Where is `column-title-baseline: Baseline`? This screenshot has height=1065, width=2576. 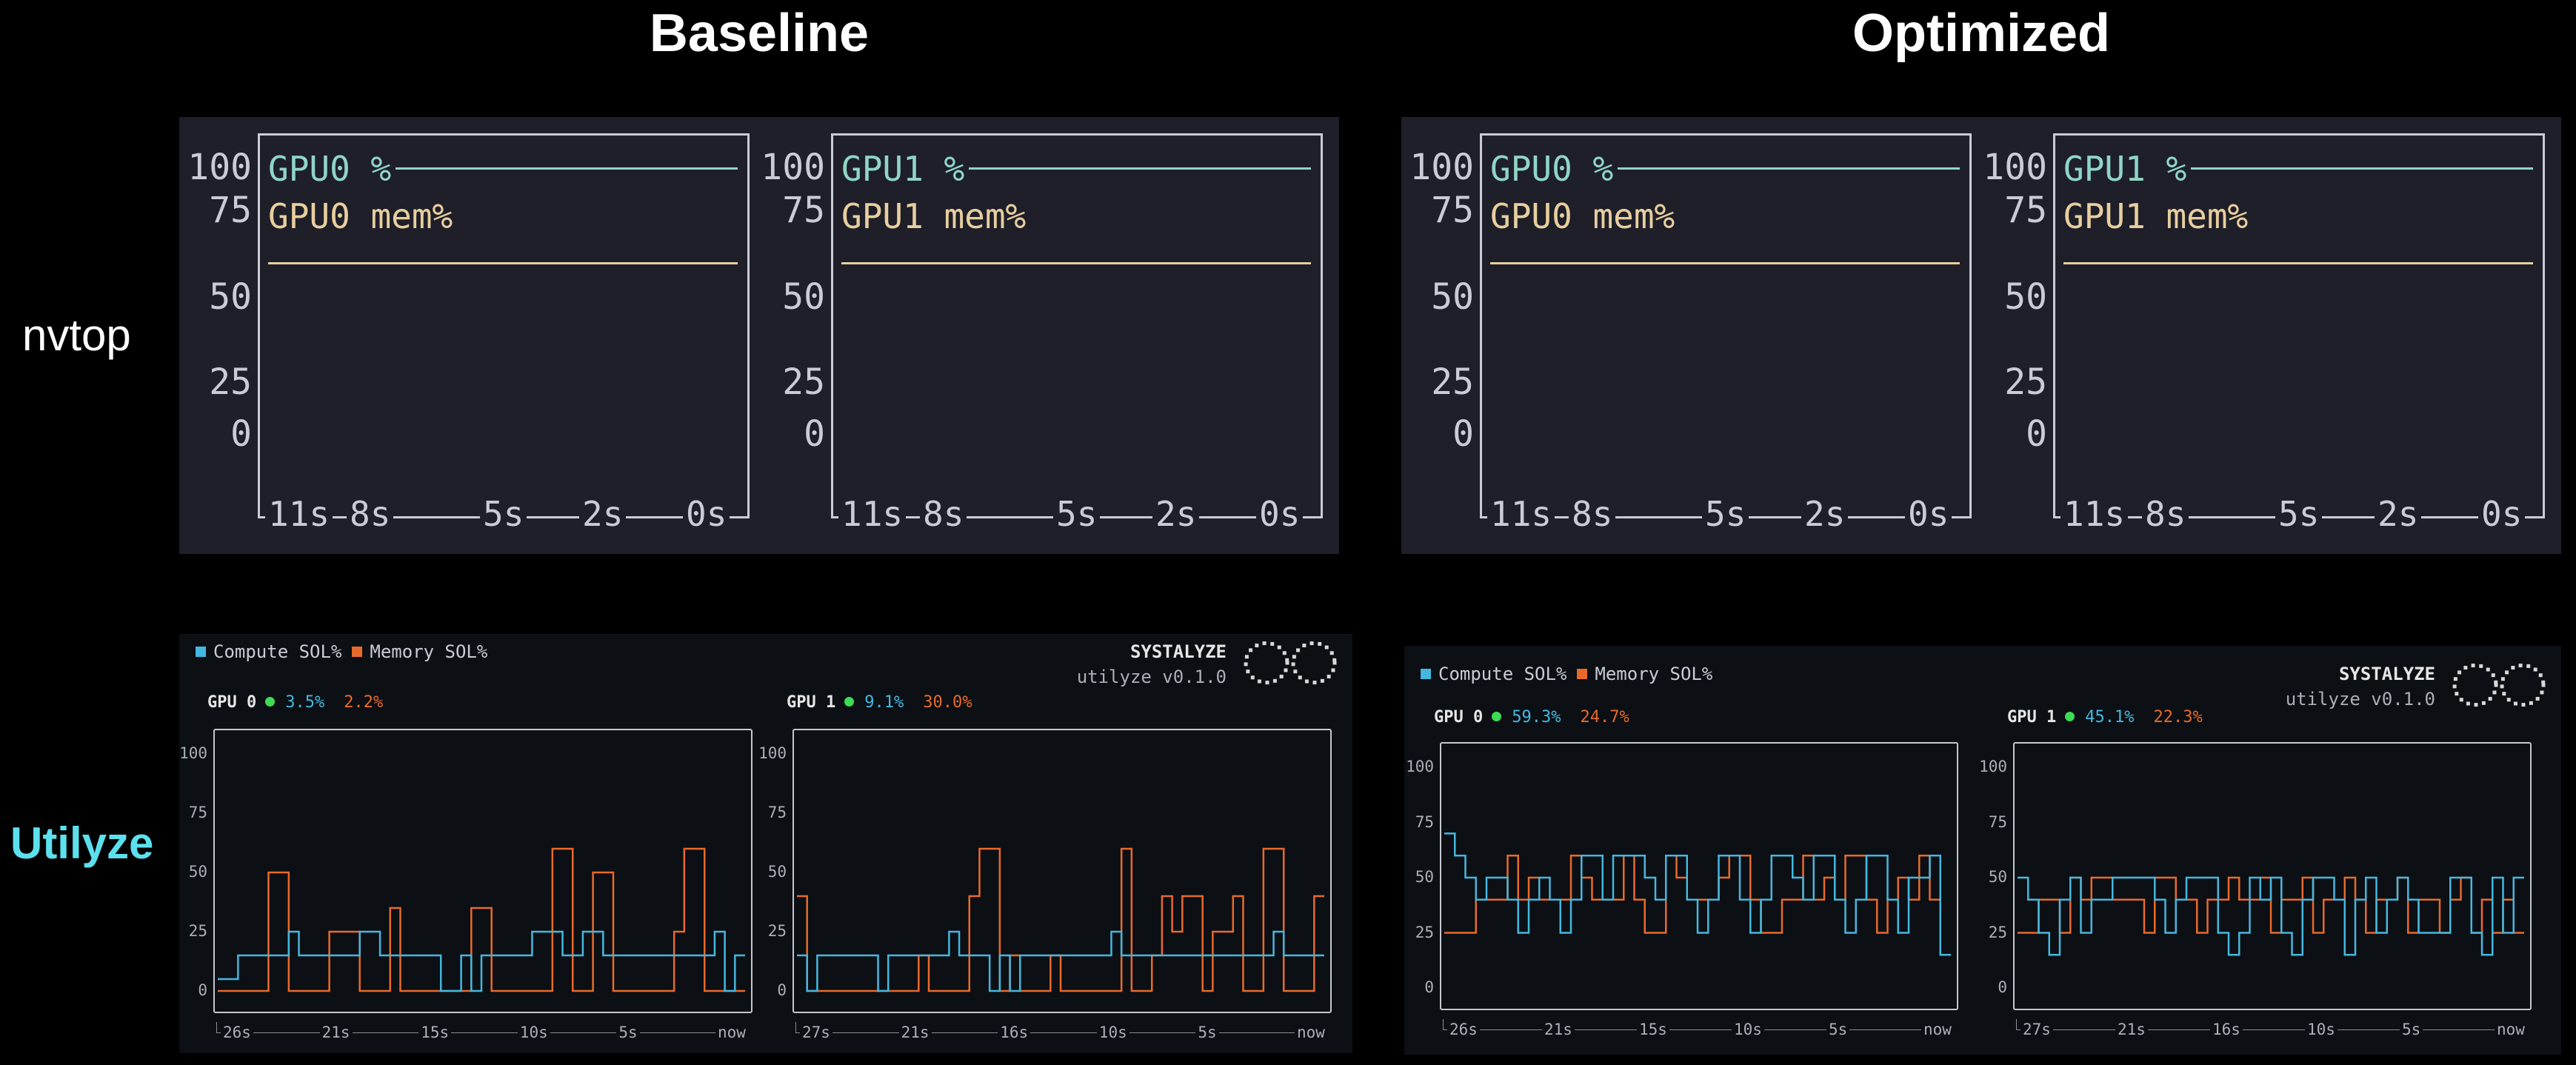 column-title-baseline: Baseline is located at coordinates (759, 33).